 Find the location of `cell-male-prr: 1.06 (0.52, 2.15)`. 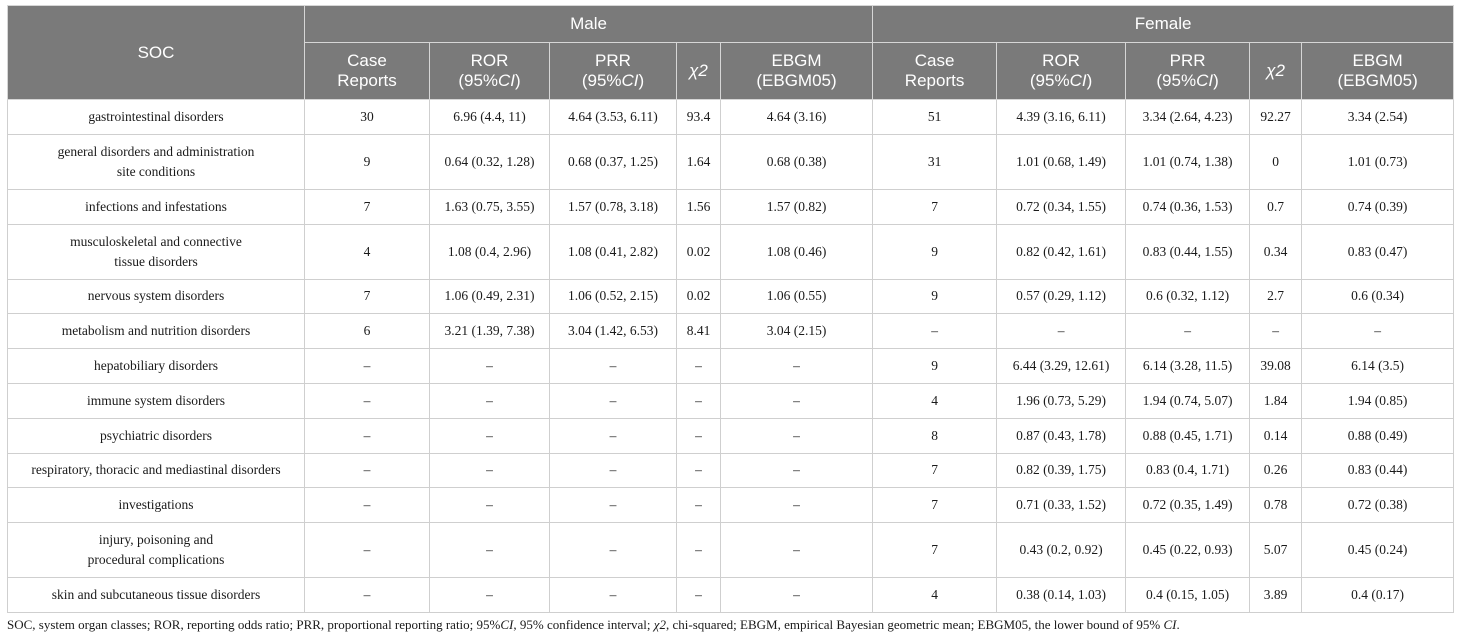

cell-male-prr: 1.06 (0.52, 2.15) is located at coordinates (613, 296).